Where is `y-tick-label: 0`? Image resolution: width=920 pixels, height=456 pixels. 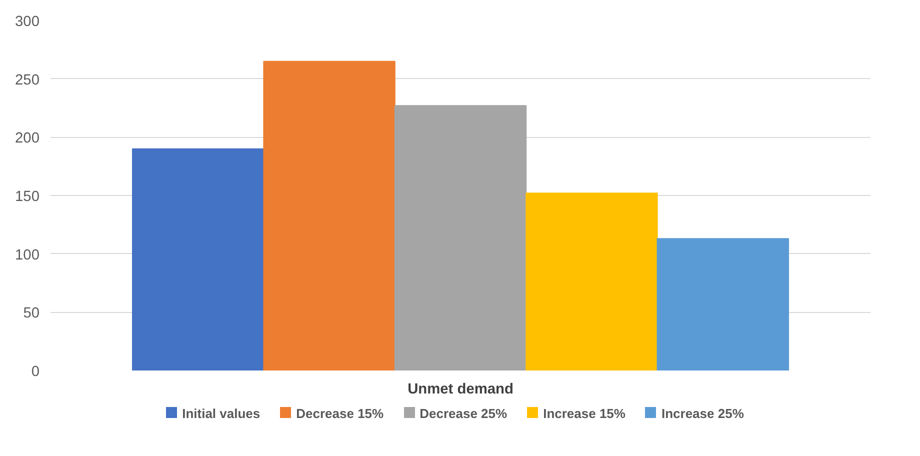 y-tick-label: 0 is located at coordinates (35, 372).